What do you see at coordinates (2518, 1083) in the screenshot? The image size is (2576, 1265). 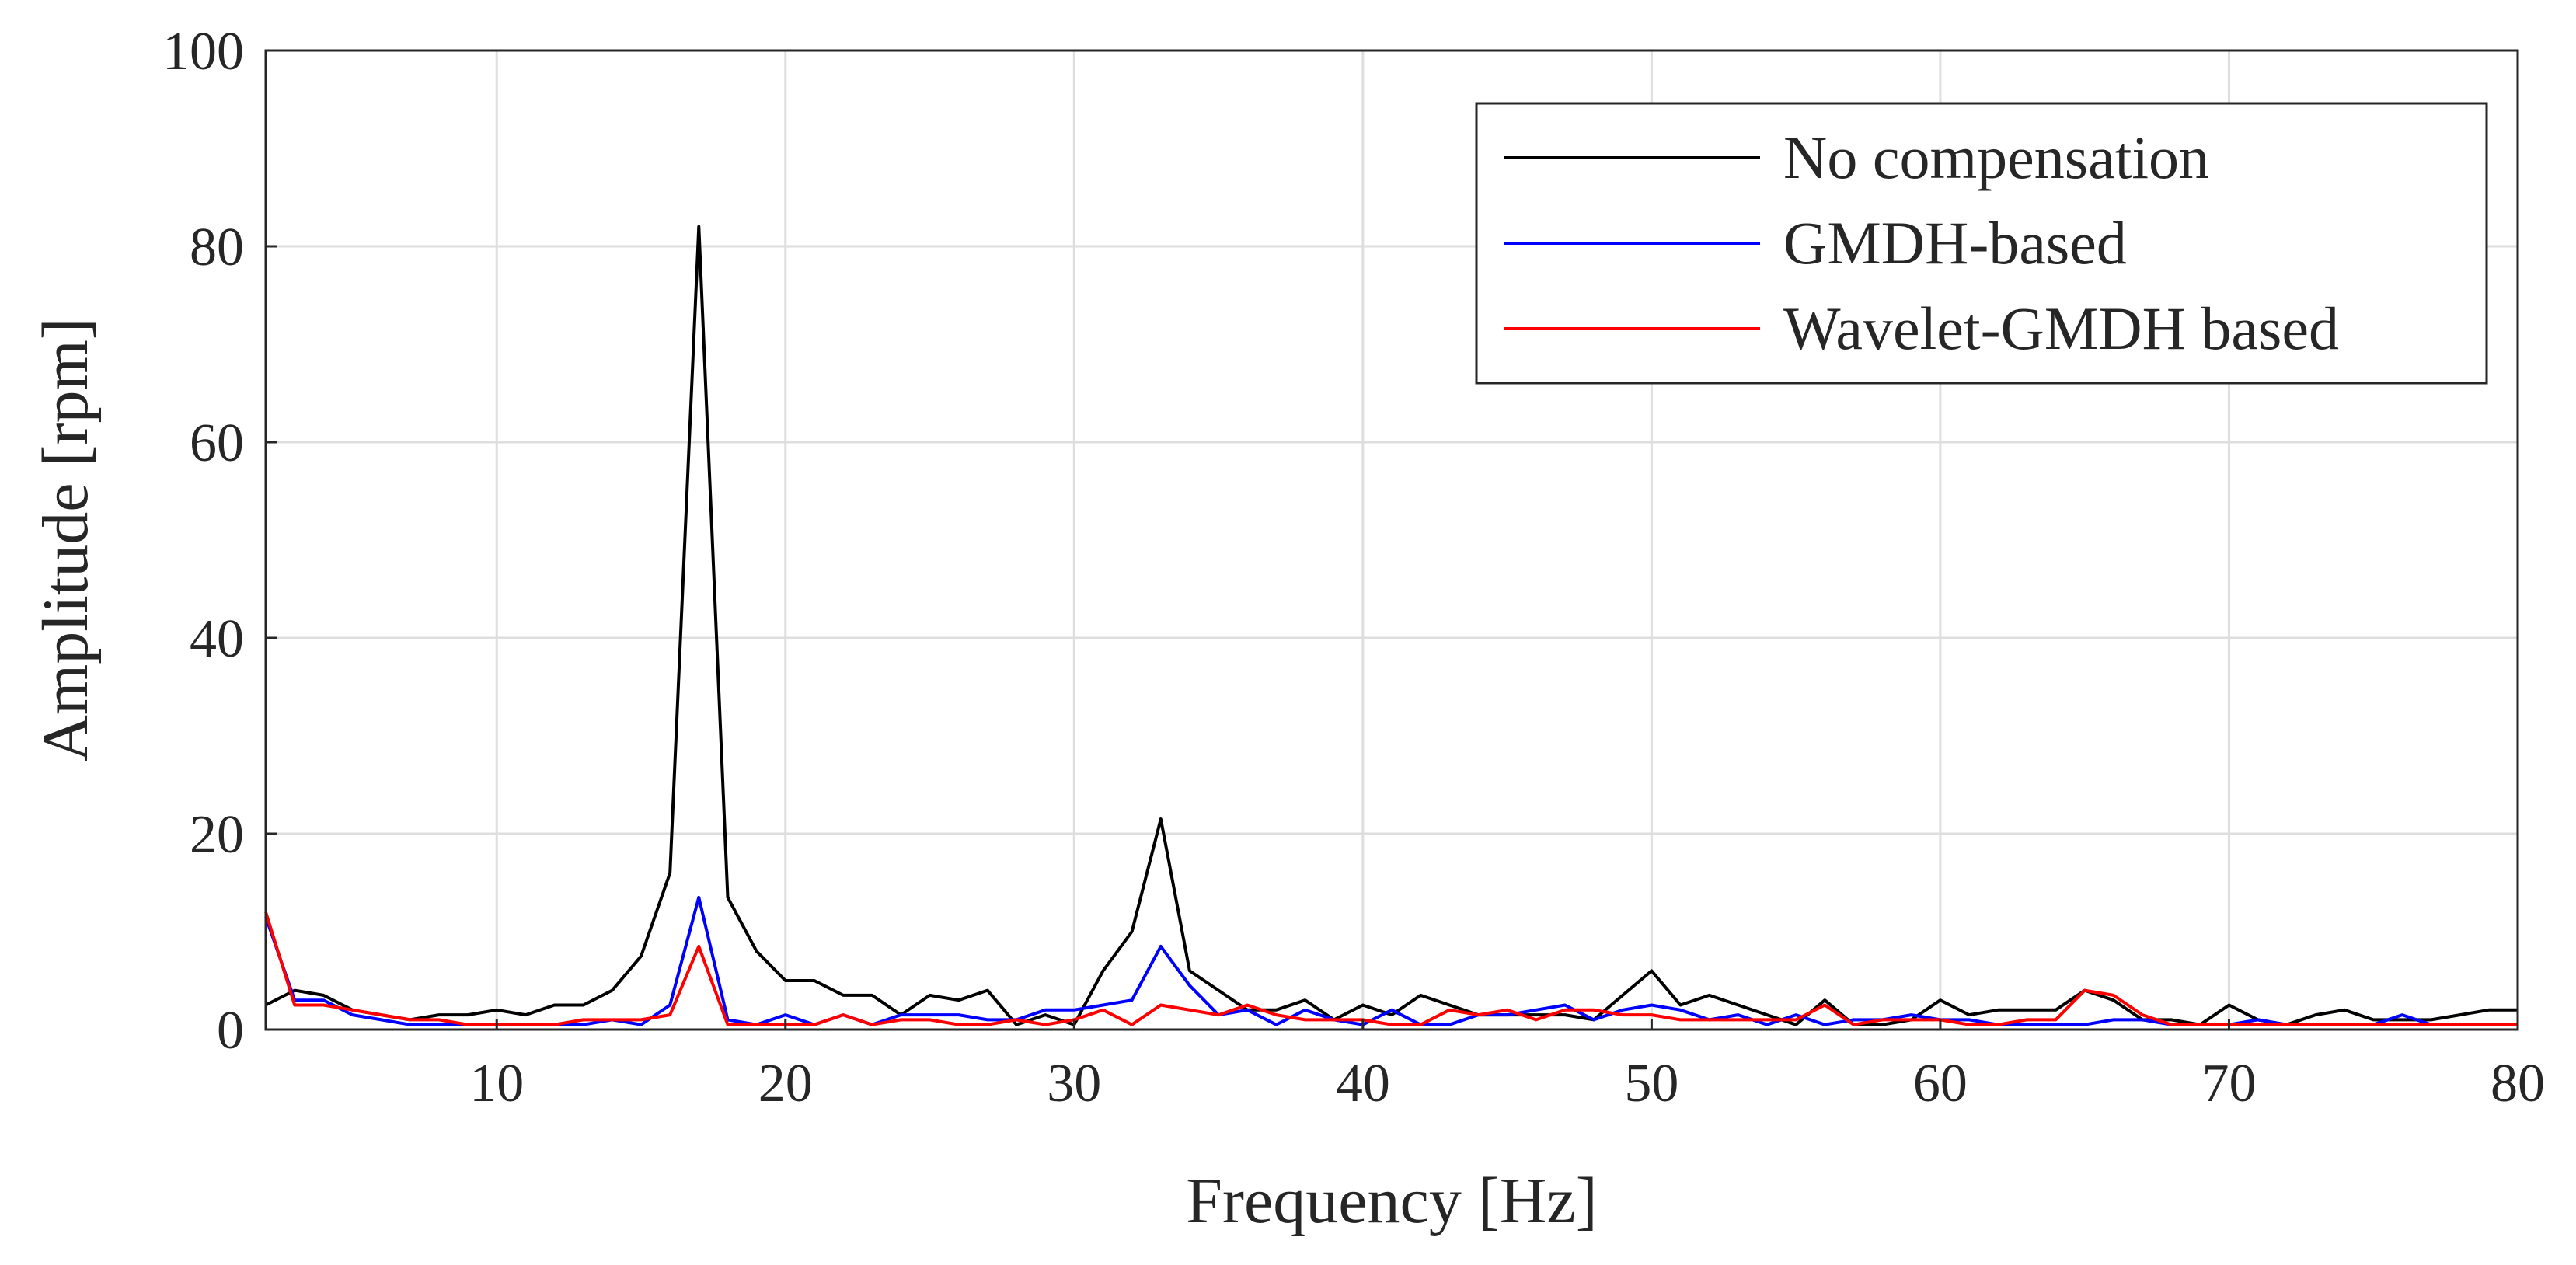 I see `x-tick-label: 80` at bounding box center [2518, 1083].